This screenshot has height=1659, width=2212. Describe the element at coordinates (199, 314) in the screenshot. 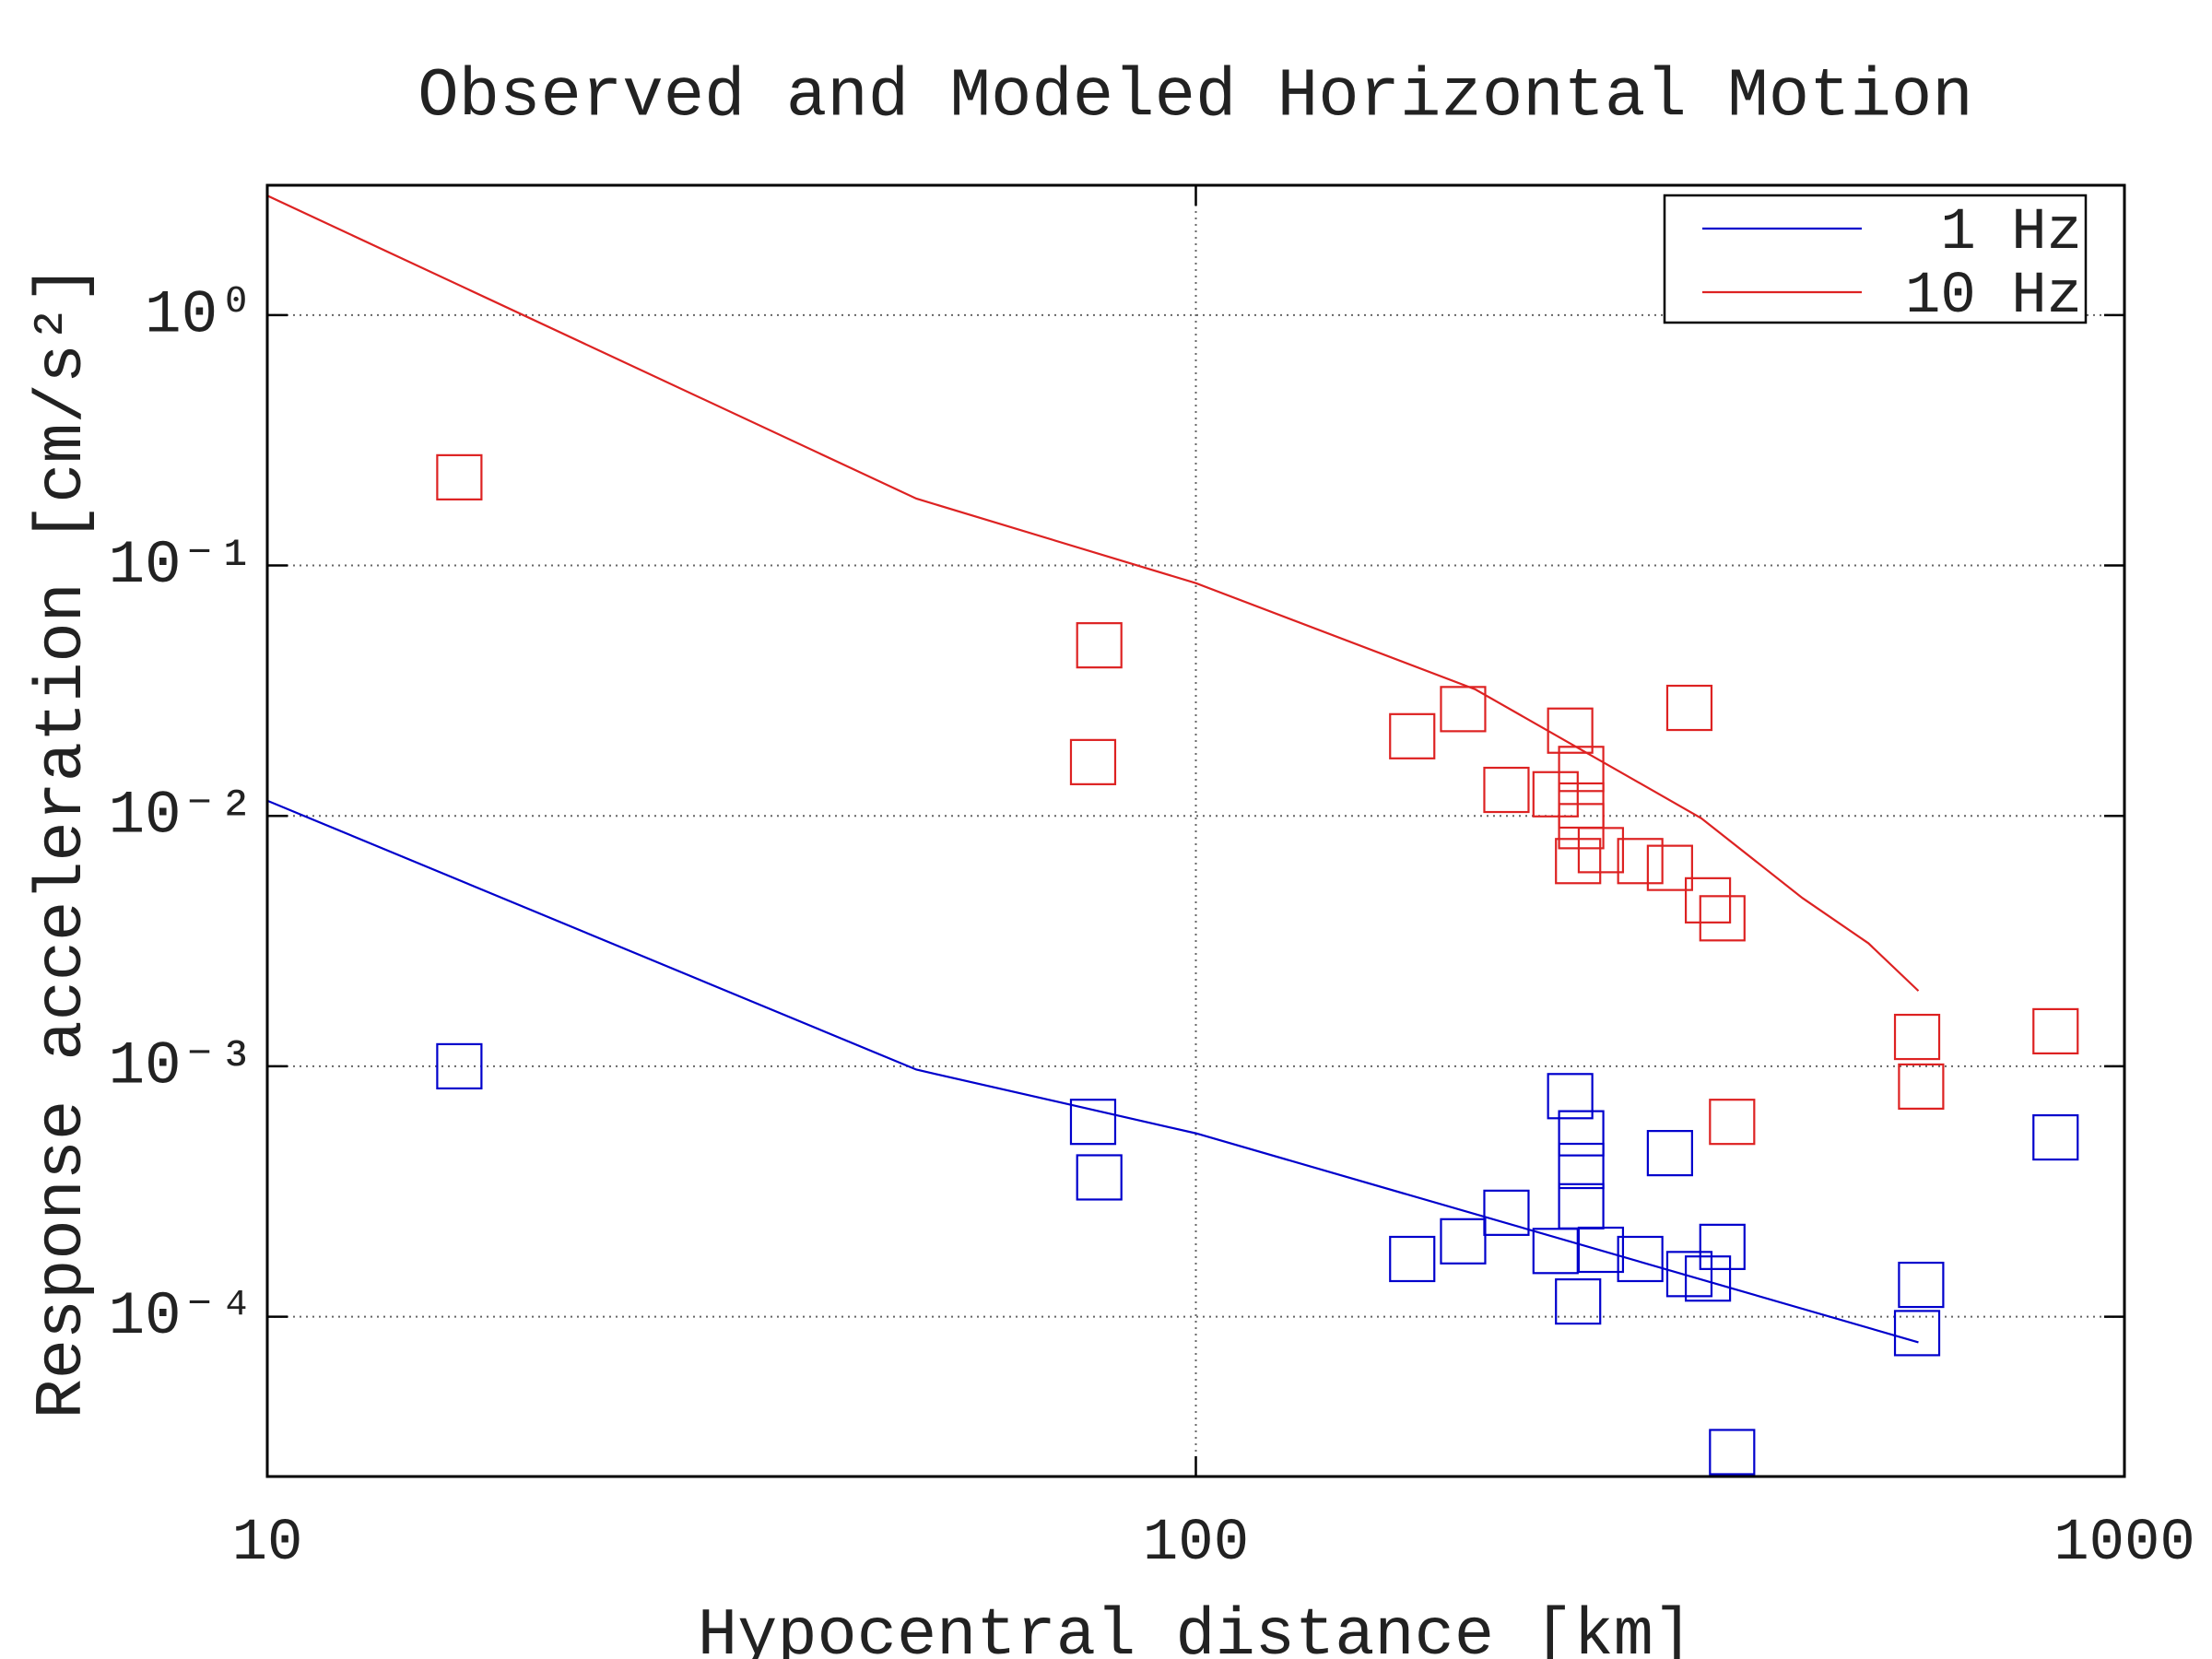

I see `y-tick-label: 10⁰` at that location.